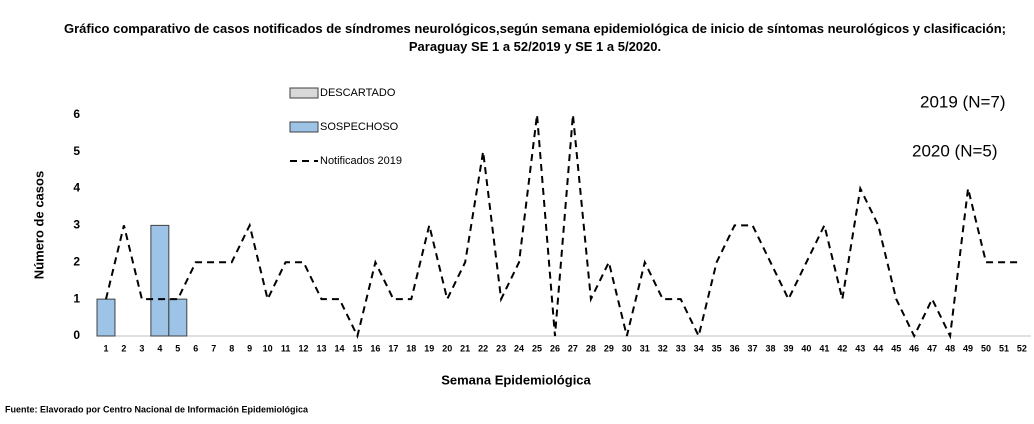  Describe the element at coordinates (627, 348) in the screenshot. I see `x-tick-label: 30` at that location.